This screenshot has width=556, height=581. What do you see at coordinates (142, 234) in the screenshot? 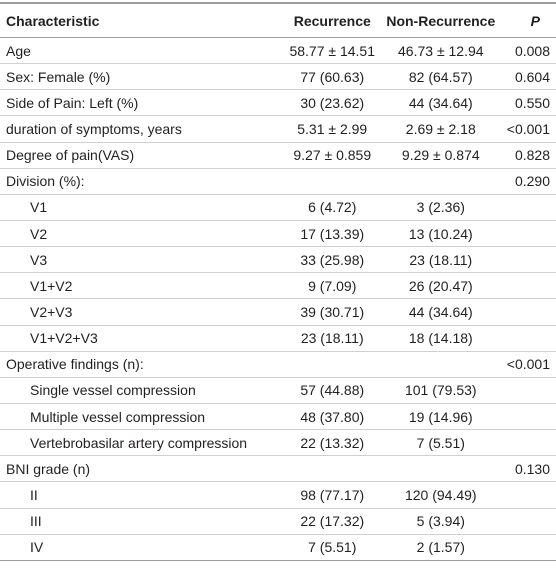
I see `label-cell: V2` at bounding box center [142, 234].